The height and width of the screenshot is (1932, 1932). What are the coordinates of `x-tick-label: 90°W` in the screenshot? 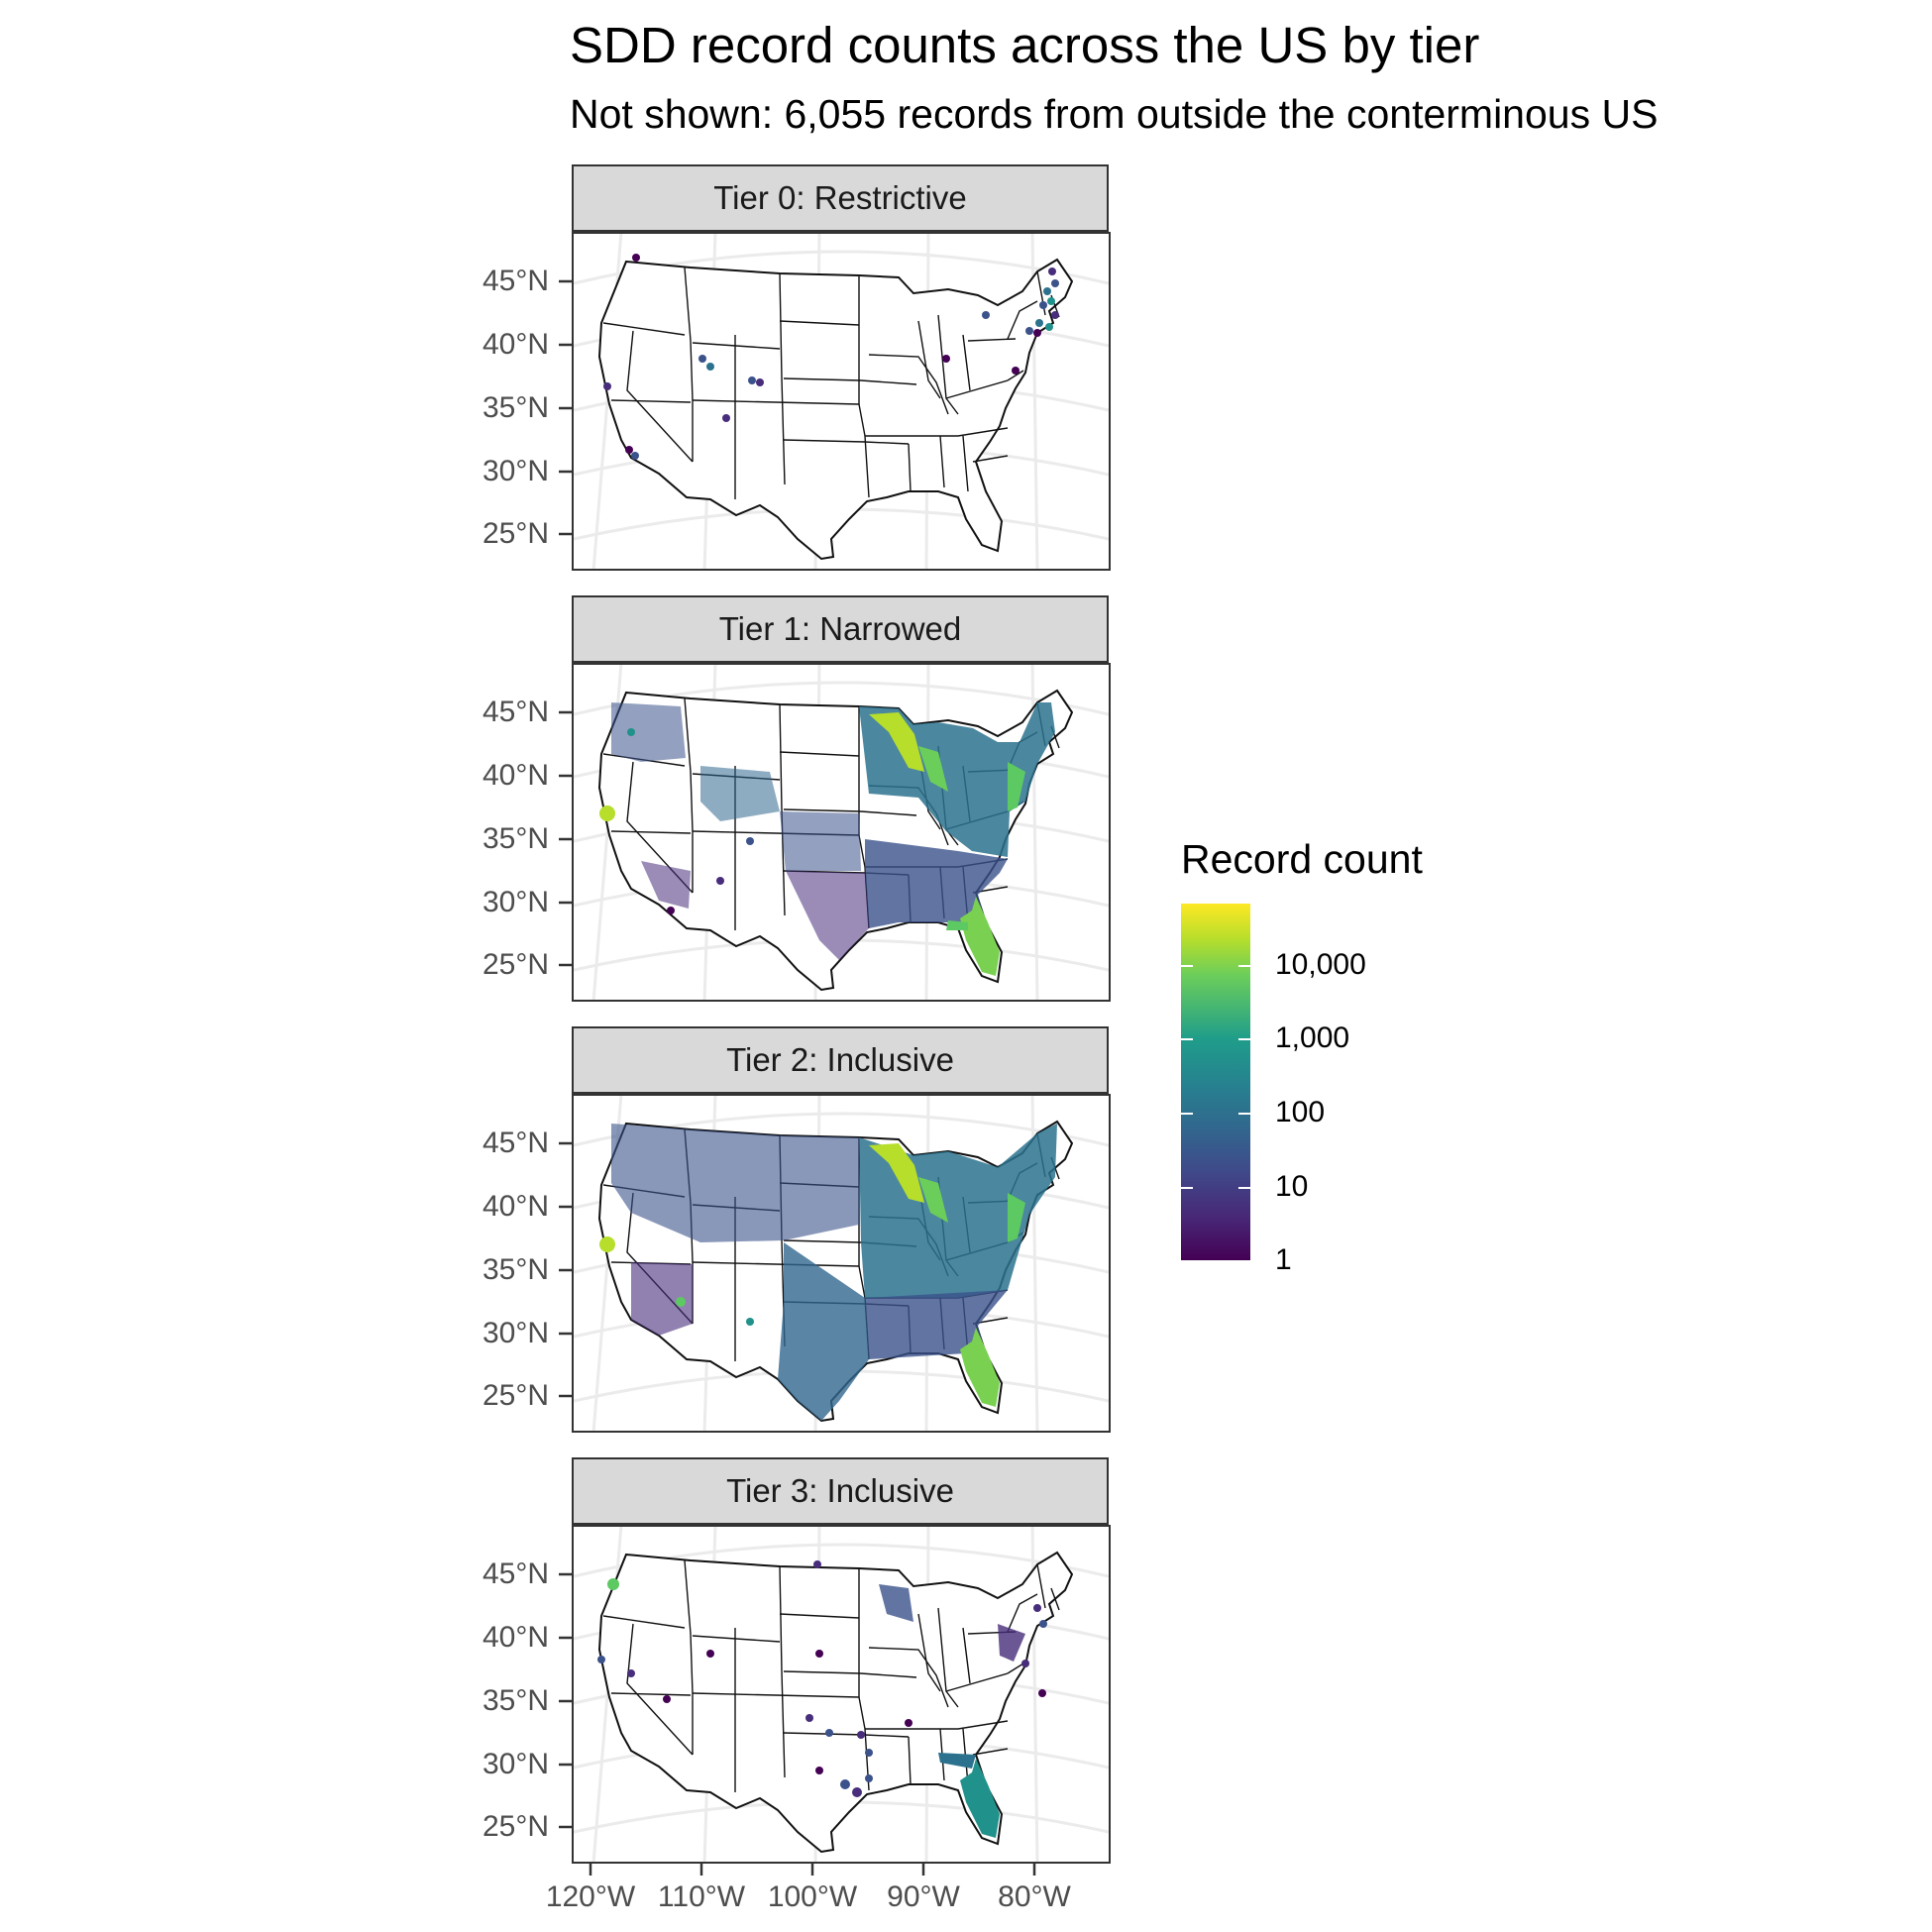 It's located at (923, 1896).